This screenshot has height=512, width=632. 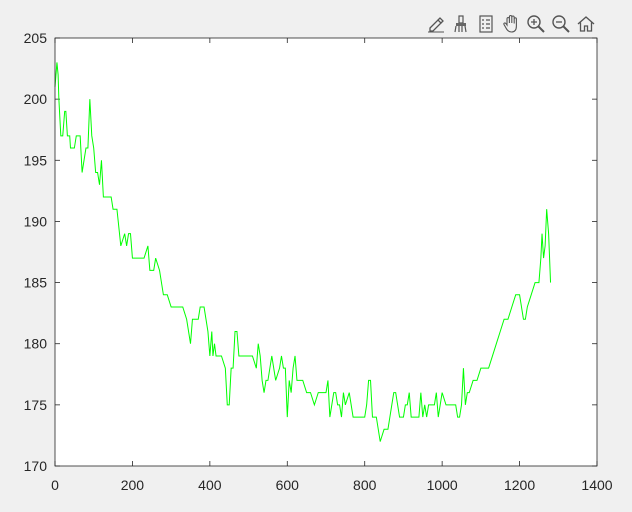 I want to click on y-tick-label: 185, so click(x=36, y=283).